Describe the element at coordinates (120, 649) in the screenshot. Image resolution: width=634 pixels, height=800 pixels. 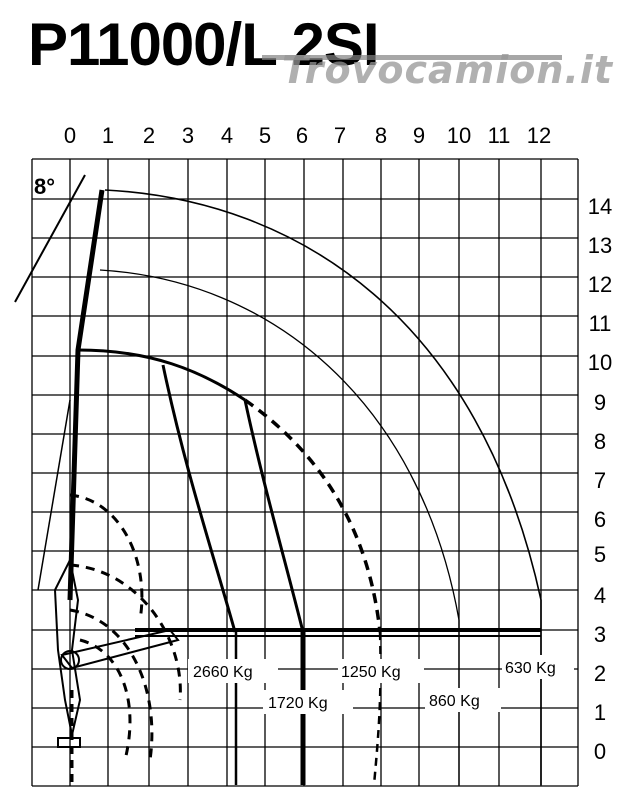
I see `crane-arm` at that location.